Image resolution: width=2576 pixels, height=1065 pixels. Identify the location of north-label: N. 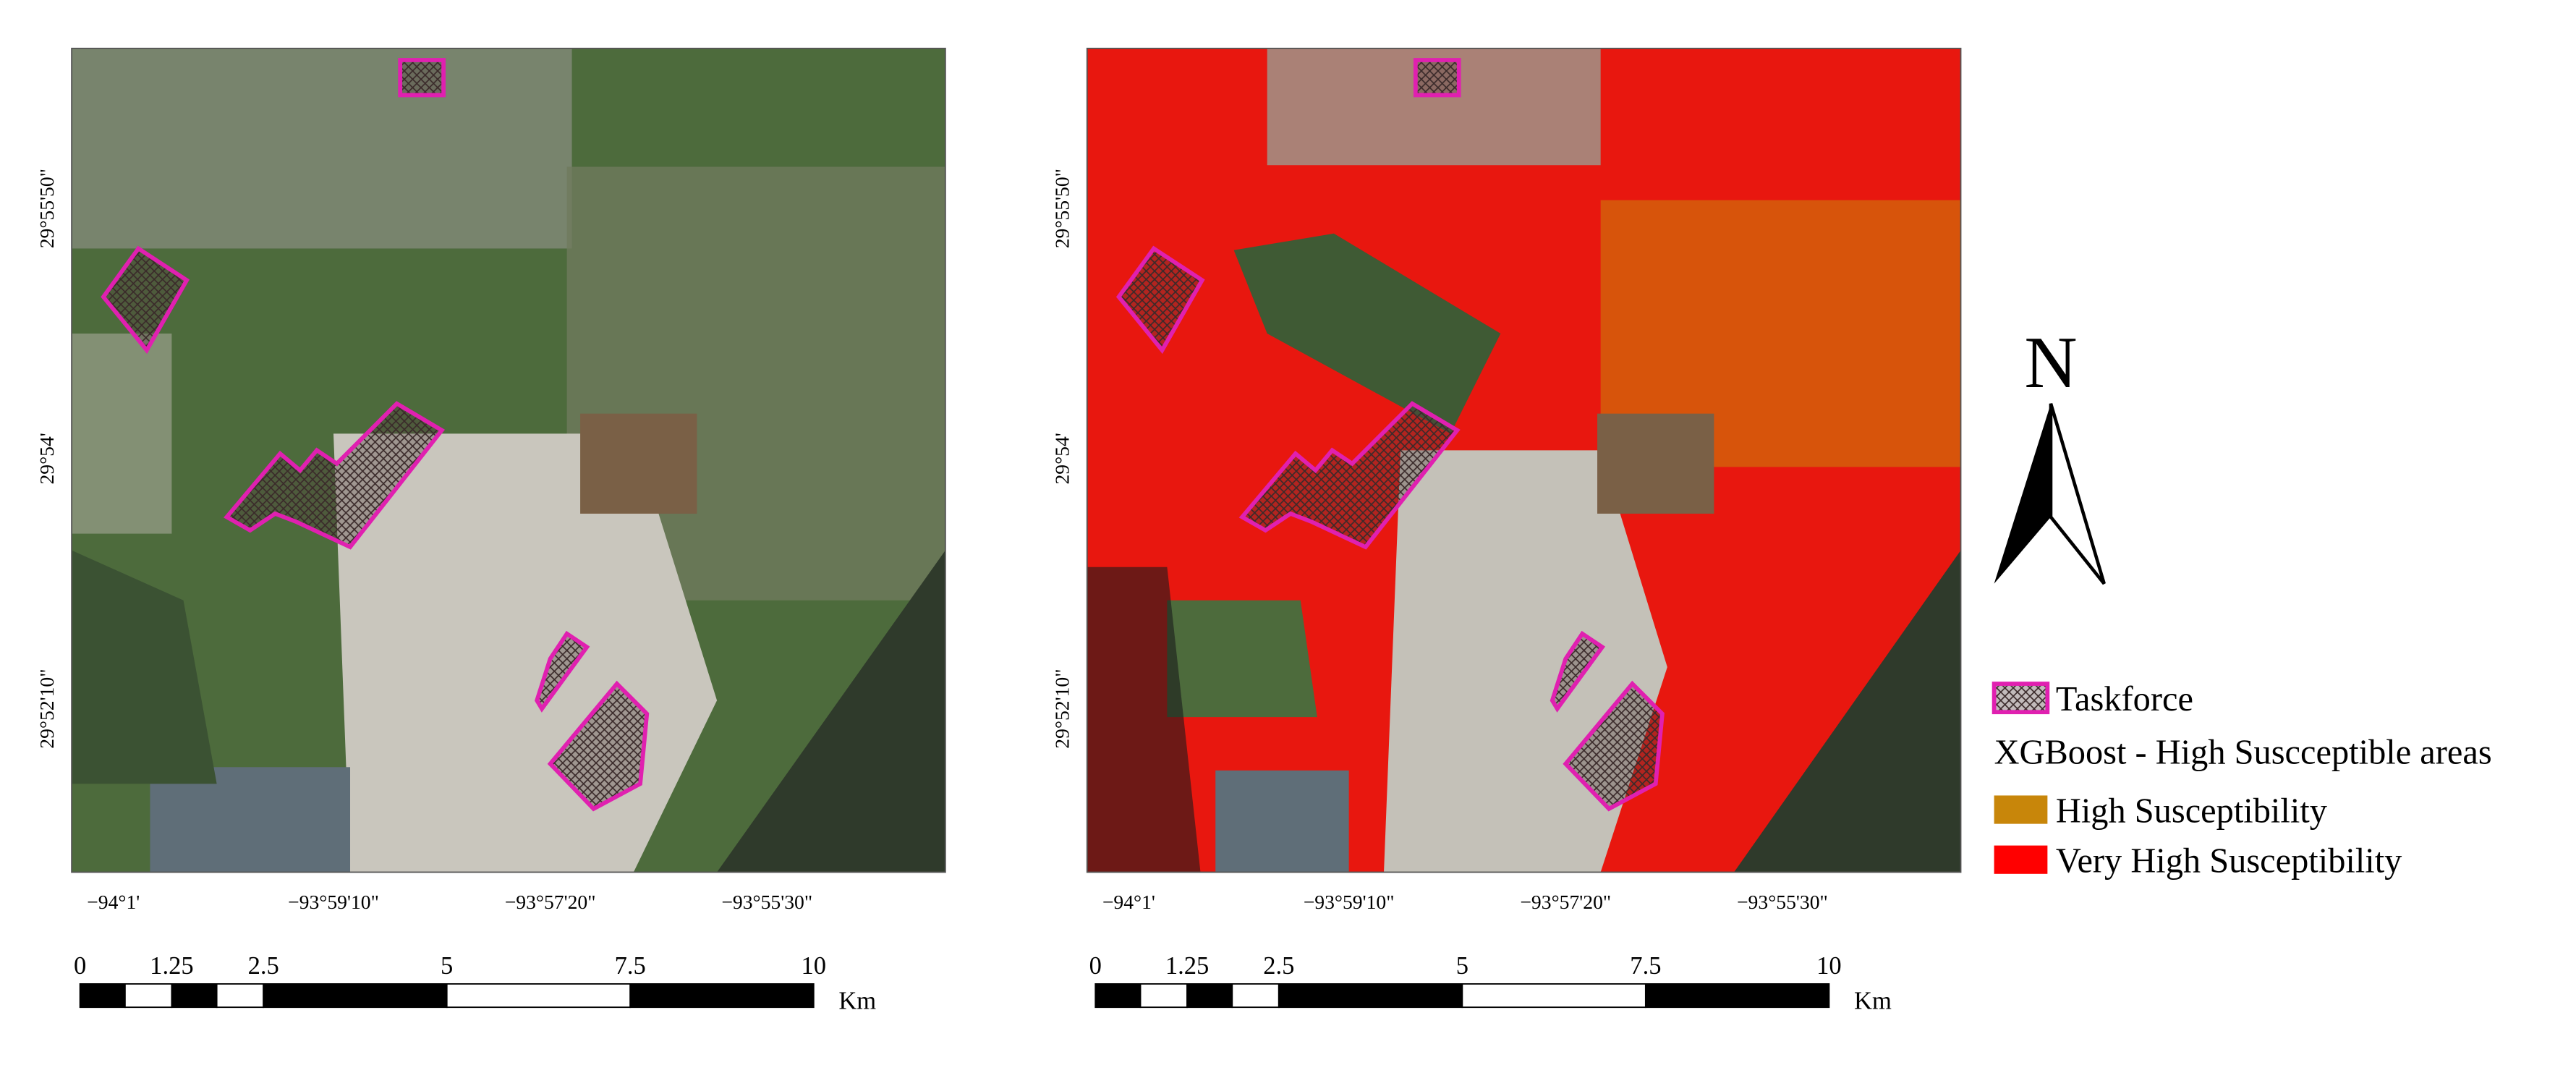
(2050, 362).